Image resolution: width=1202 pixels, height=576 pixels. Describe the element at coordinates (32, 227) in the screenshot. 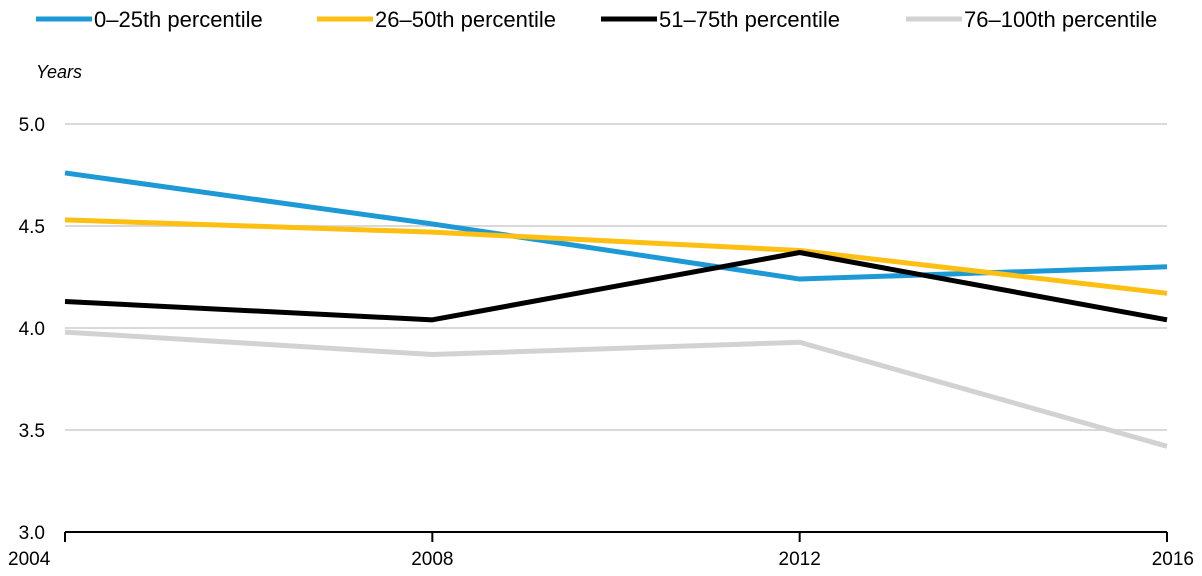

I see `y-tick-label: 4.5` at that location.